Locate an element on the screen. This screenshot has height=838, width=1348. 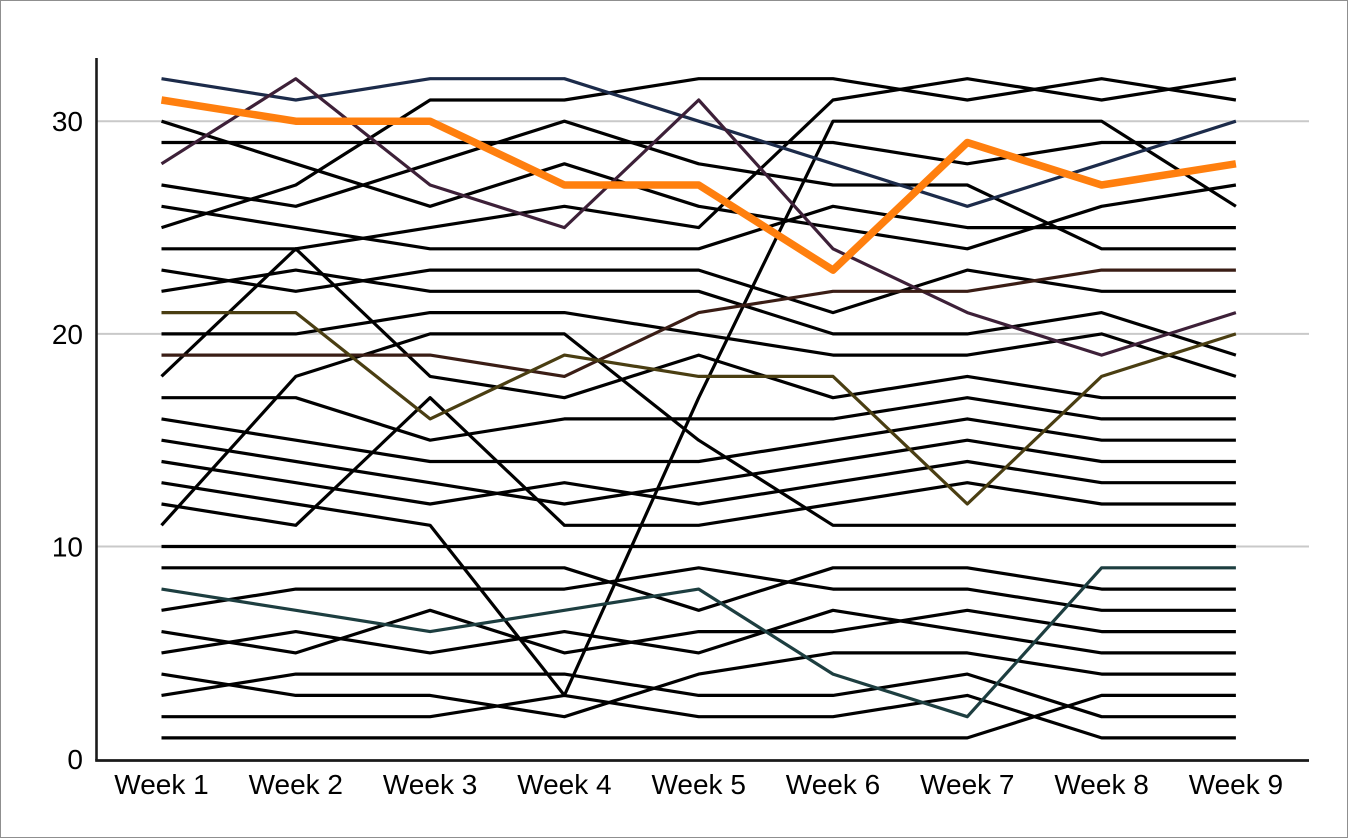
y-axis-tick-labels: 0 10 20 30 is located at coordinates (67, 440).